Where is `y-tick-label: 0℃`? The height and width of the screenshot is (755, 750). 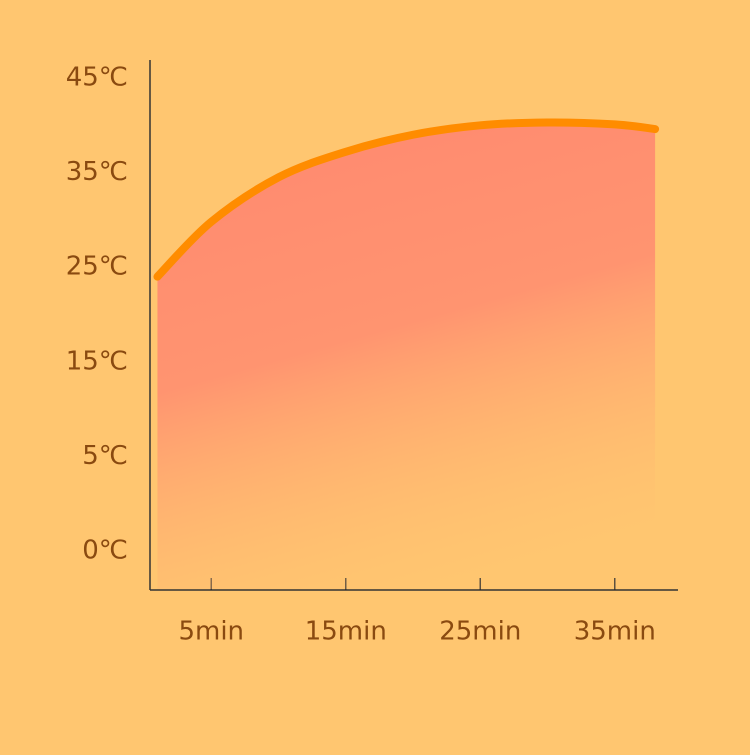
y-tick-label: 0℃ is located at coordinates (105, 551).